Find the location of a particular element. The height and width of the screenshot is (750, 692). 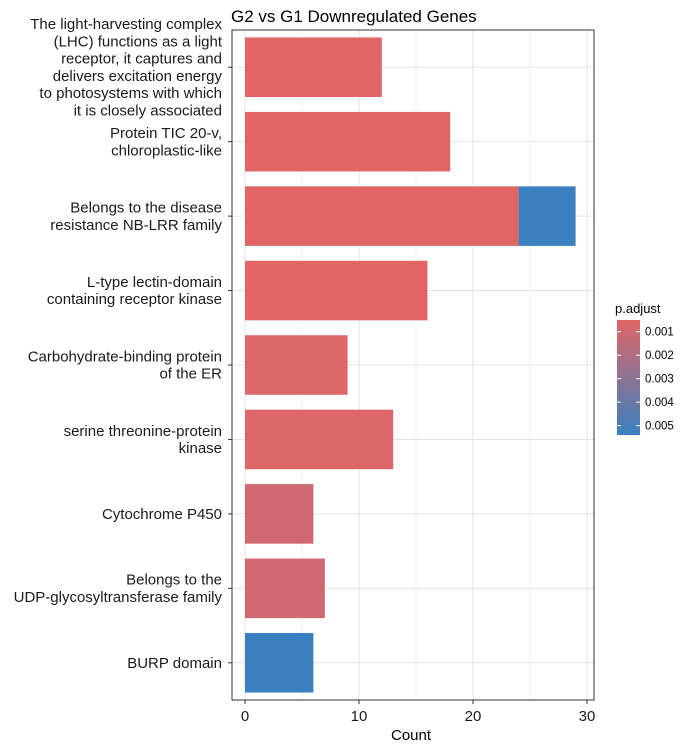

category-label-line: it is closely associated is located at coordinates (148, 110).